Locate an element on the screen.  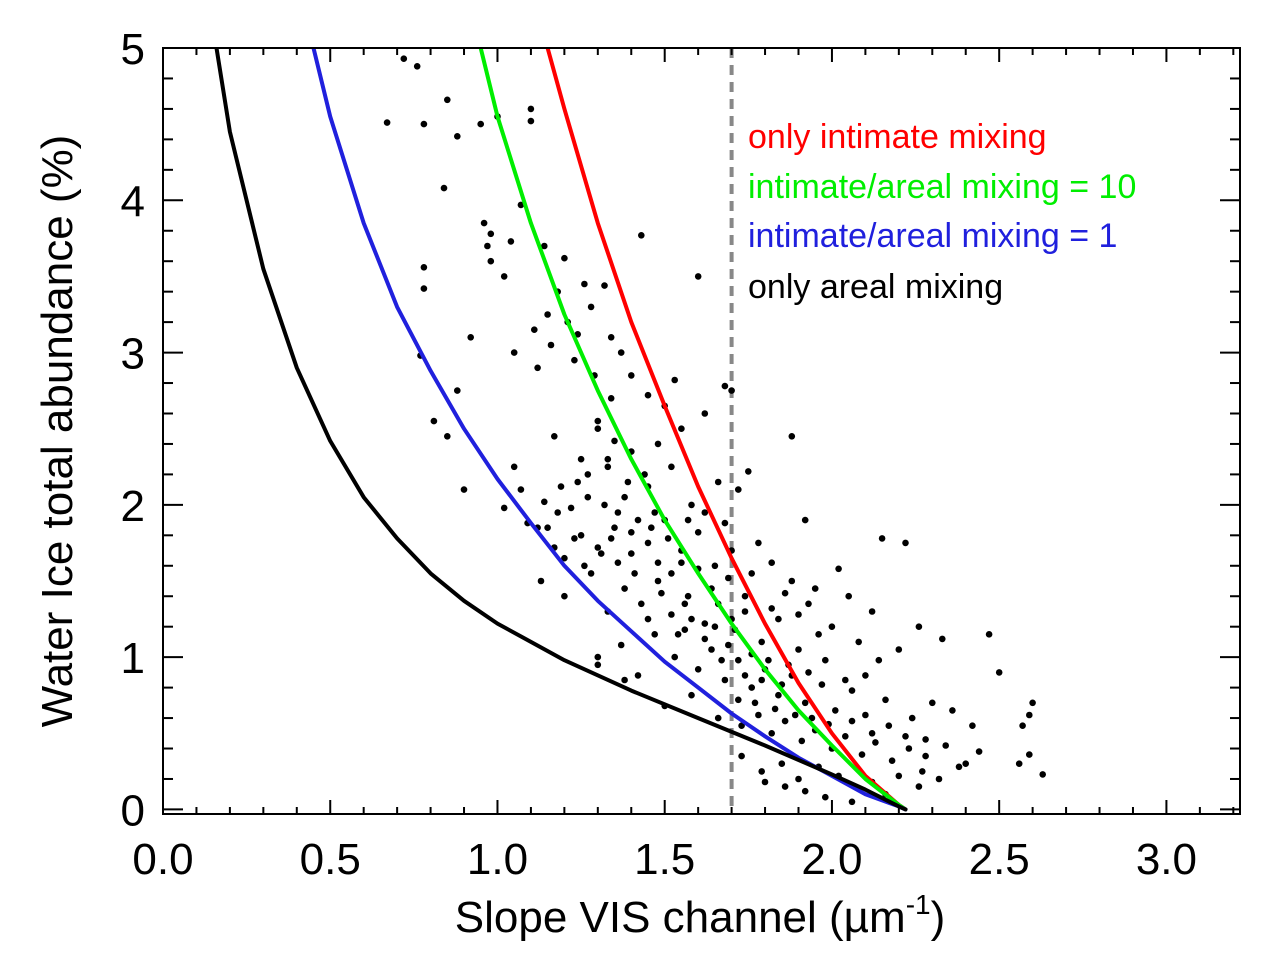
y-tick-label-3: 3 is located at coordinates (133, 354).